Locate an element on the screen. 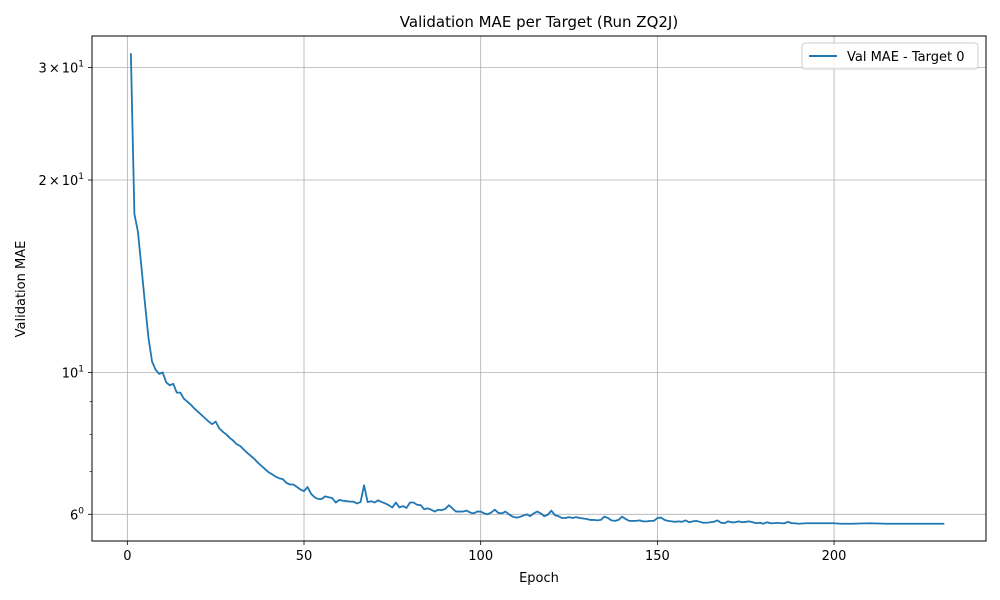  y-tick-label: 2 × 10¹ is located at coordinates (61, 180).